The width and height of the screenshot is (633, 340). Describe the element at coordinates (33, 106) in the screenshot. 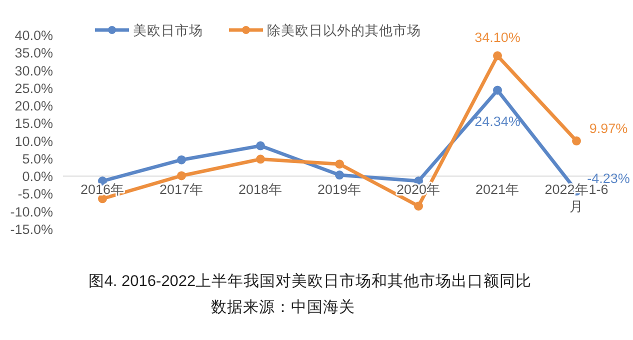

I see `y-tick-label: 20.0%` at that location.